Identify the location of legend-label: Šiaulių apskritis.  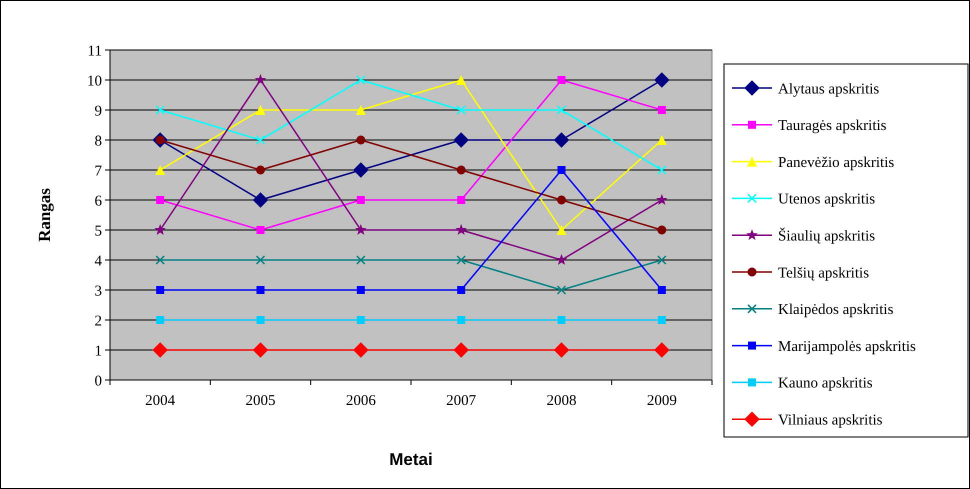
(827, 235).